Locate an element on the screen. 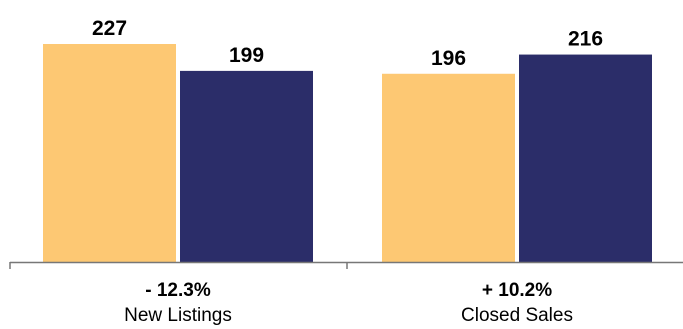 Image resolution: width=683 pixels, height=329 pixels. change-percent-label: - 12.3% is located at coordinates (178, 290).